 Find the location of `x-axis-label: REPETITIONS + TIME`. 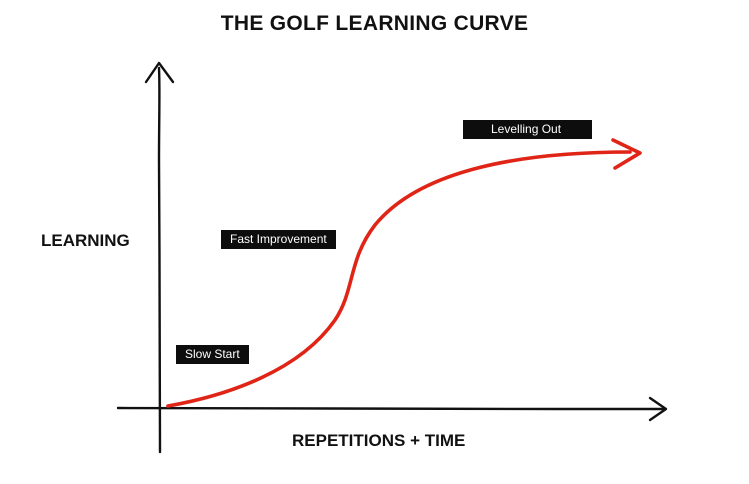

x-axis-label: REPETITIONS + TIME is located at coordinates (379, 440).